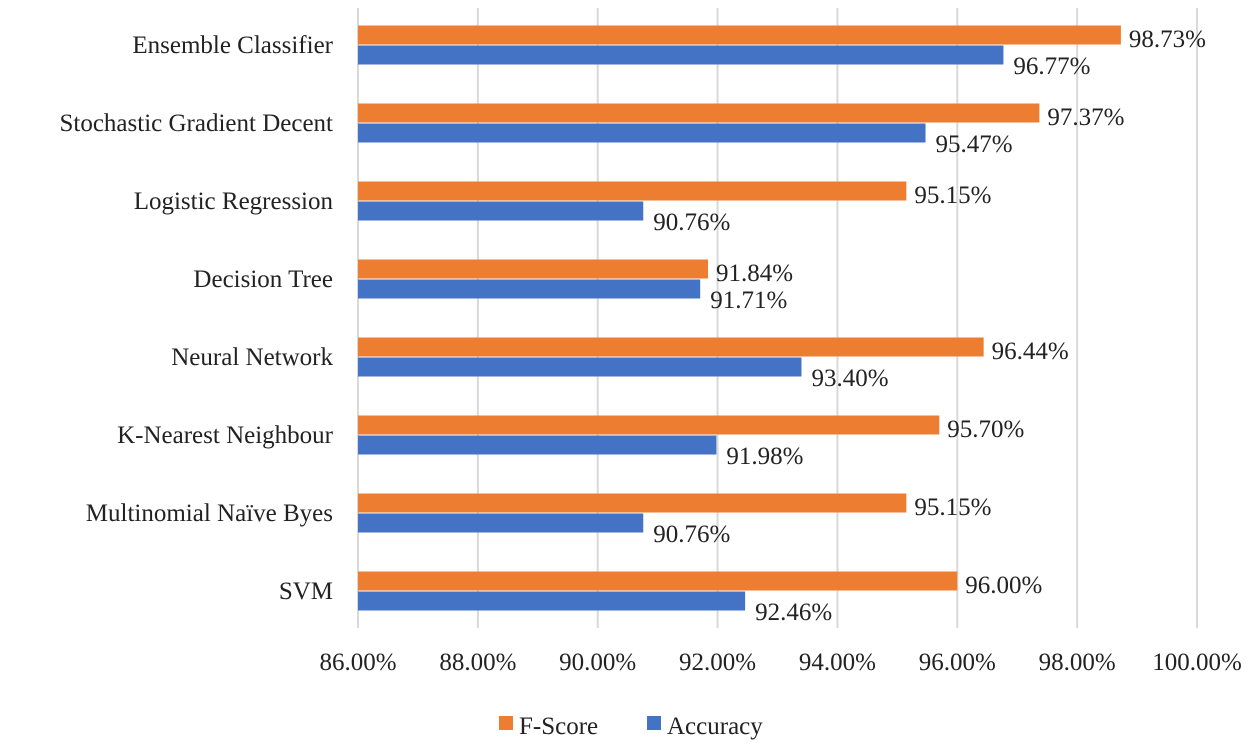  I want to click on data-label-accuracy: 93.40%, so click(849, 378).